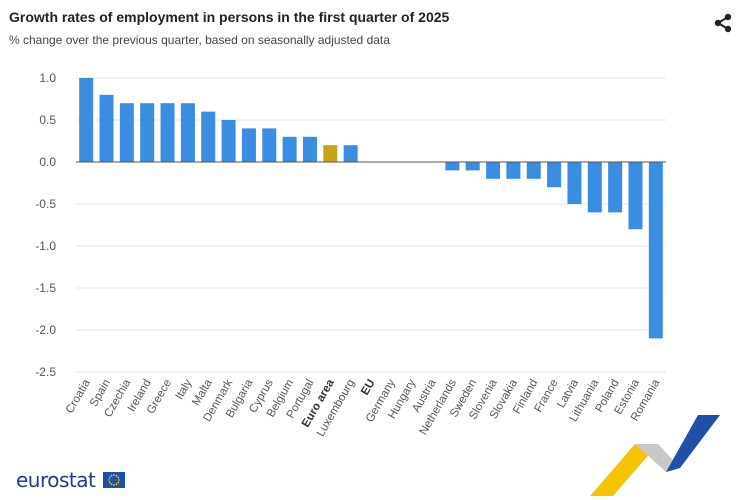 This screenshot has height=500, width=745. What do you see at coordinates (114, 482) in the screenshot?
I see `eu-flag-icon` at bounding box center [114, 482].